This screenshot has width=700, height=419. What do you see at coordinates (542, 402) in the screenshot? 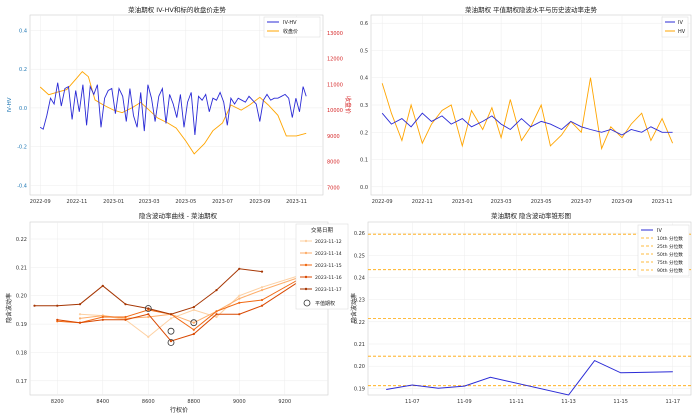
I see `chart-4-x-ticks: 11-07 11-09 11-11 11-13 11-15 11-17` at bounding box center [542, 402].